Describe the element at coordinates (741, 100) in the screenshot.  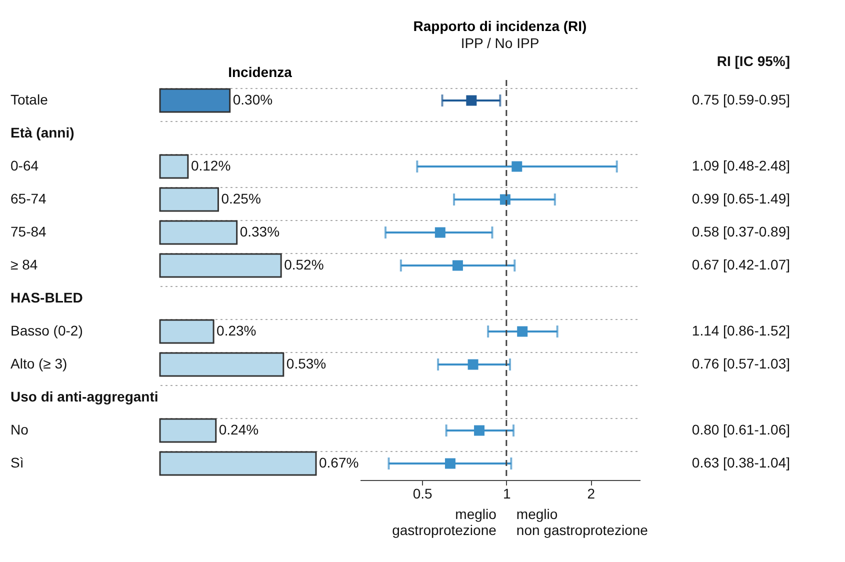
I see `data-label: 0.75 [0.59-0.95]` at that location.